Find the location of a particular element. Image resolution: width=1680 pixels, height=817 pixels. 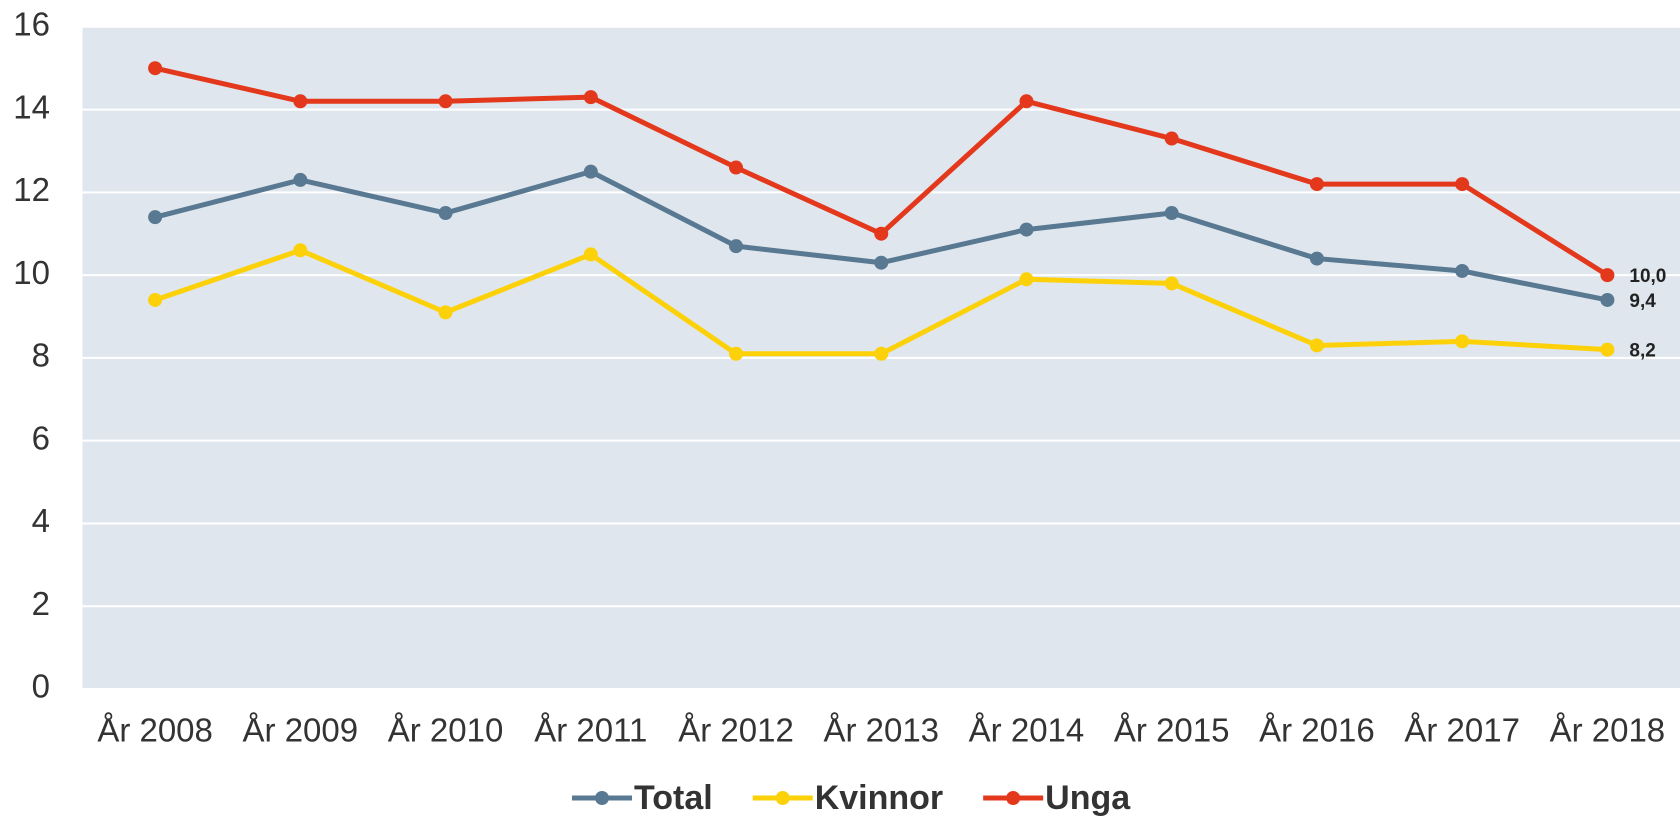

x-tick-label: År 2010 is located at coordinates (446, 730).